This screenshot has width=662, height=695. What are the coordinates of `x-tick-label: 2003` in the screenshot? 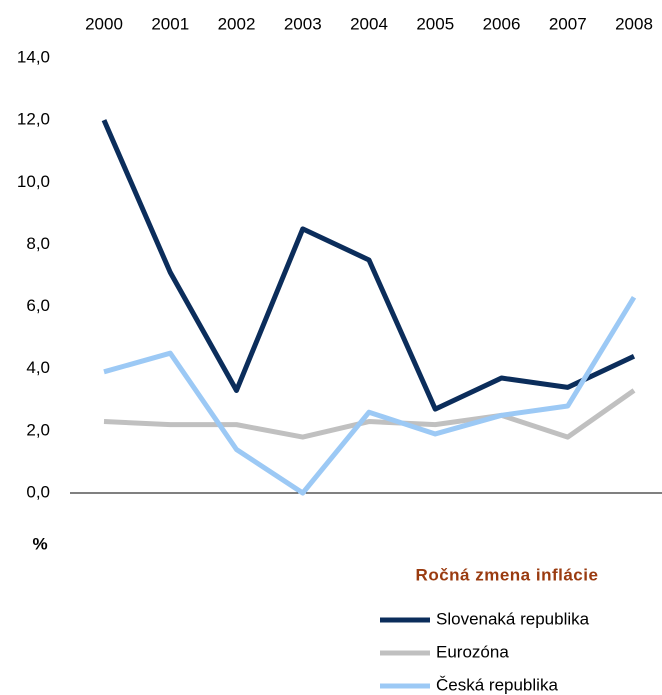 It's located at (303, 23).